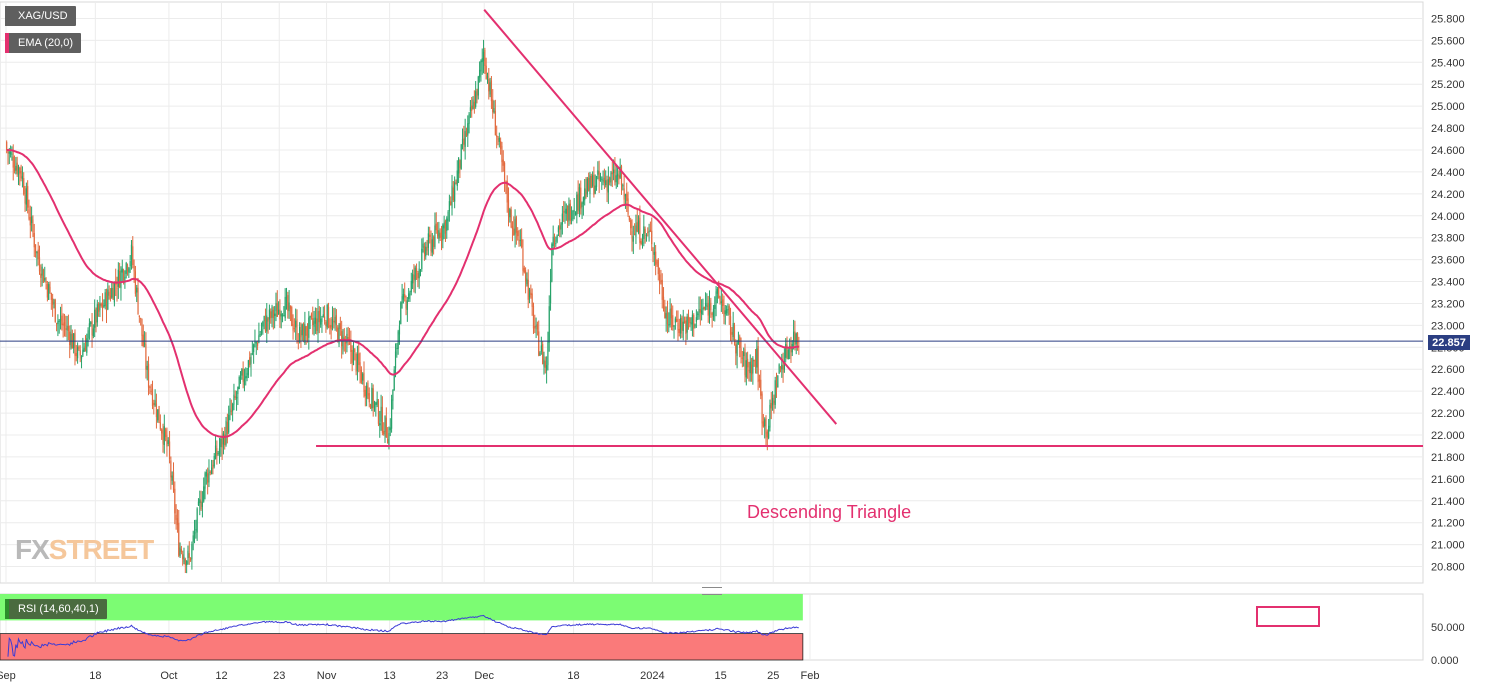 The height and width of the screenshot is (688, 1501). What do you see at coordinates (1445, 661) in the screenshot?
I see `rsi-tick-label: 0.000` at bounding box center [1445, 661].